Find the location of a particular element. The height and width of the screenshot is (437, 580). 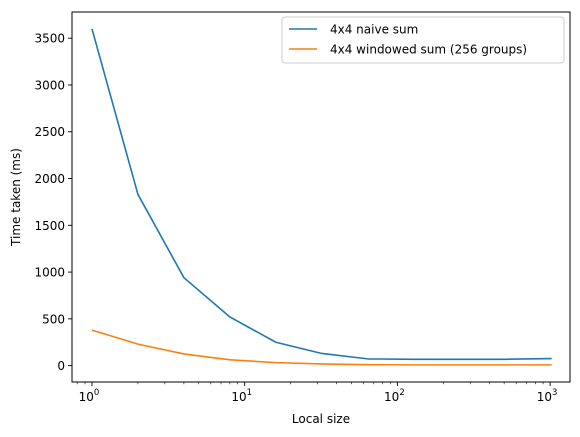

legend-label-1: 4x4 naive sum is located at coordinates (374, 30).